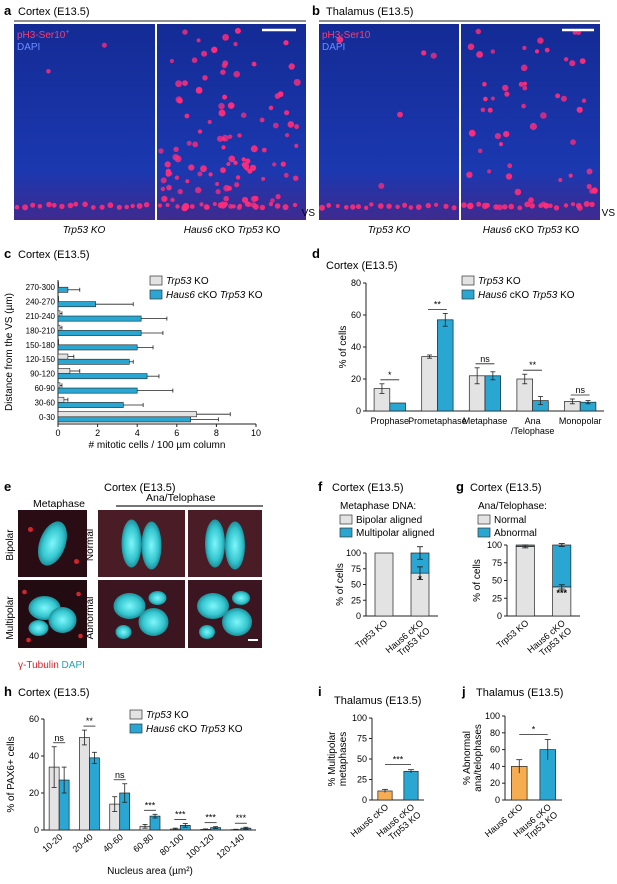 The width and height of the screenshot is (617, 884). I want to click on panel-g-title: Cortex (E13.5), so click(506, 488).